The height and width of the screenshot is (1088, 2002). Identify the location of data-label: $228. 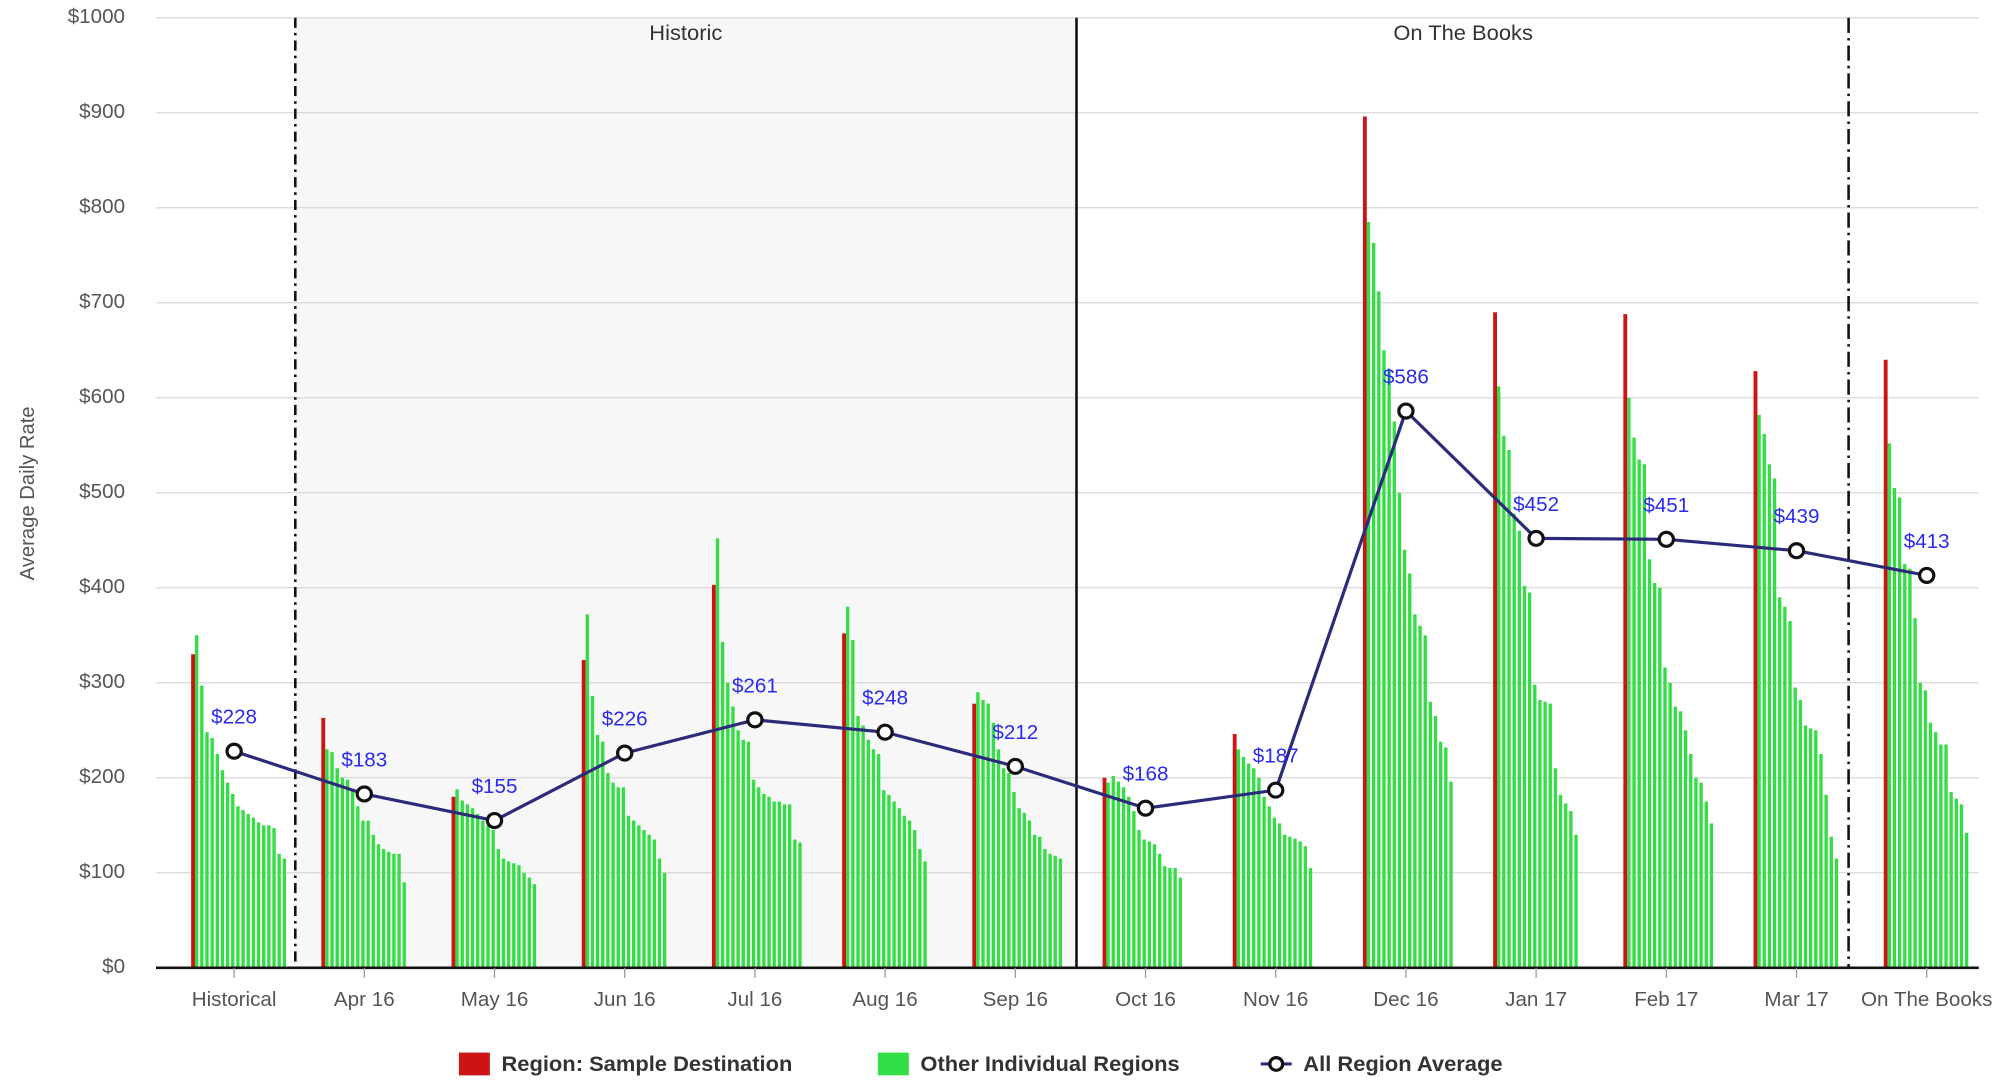
(234, 718).